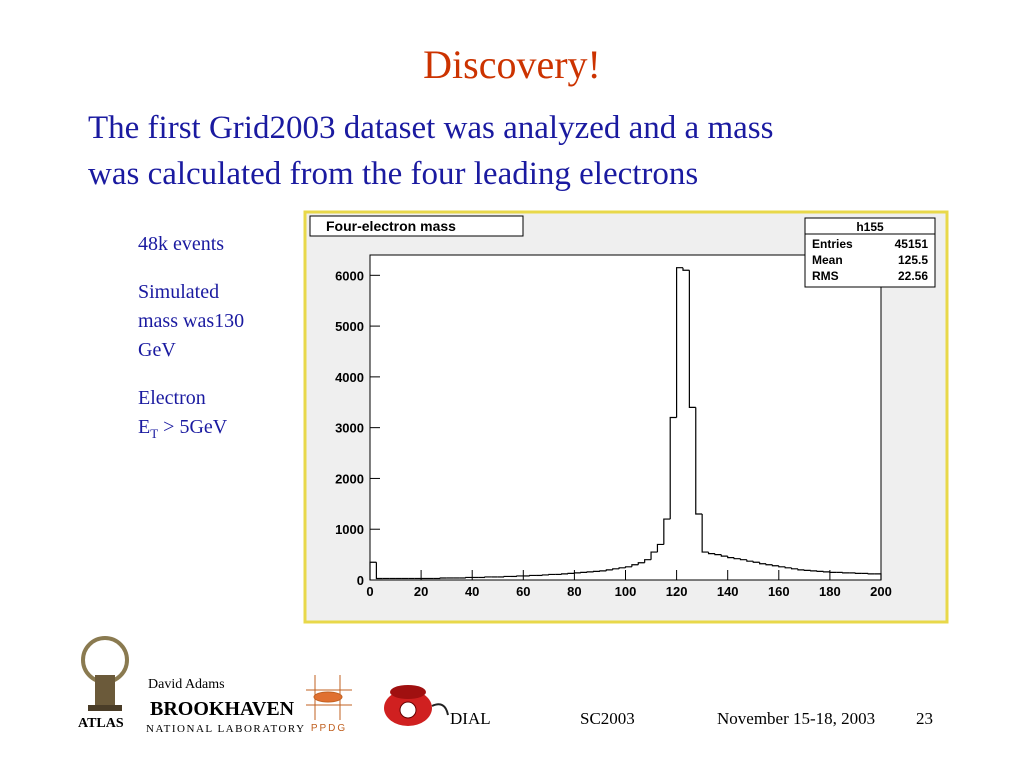 This screenshot has height=768, width=1024. What do you see at coordinates (512, 64) in the screenshot?
I see `slide-title: Discovery!` at bounding box center [512, 64].